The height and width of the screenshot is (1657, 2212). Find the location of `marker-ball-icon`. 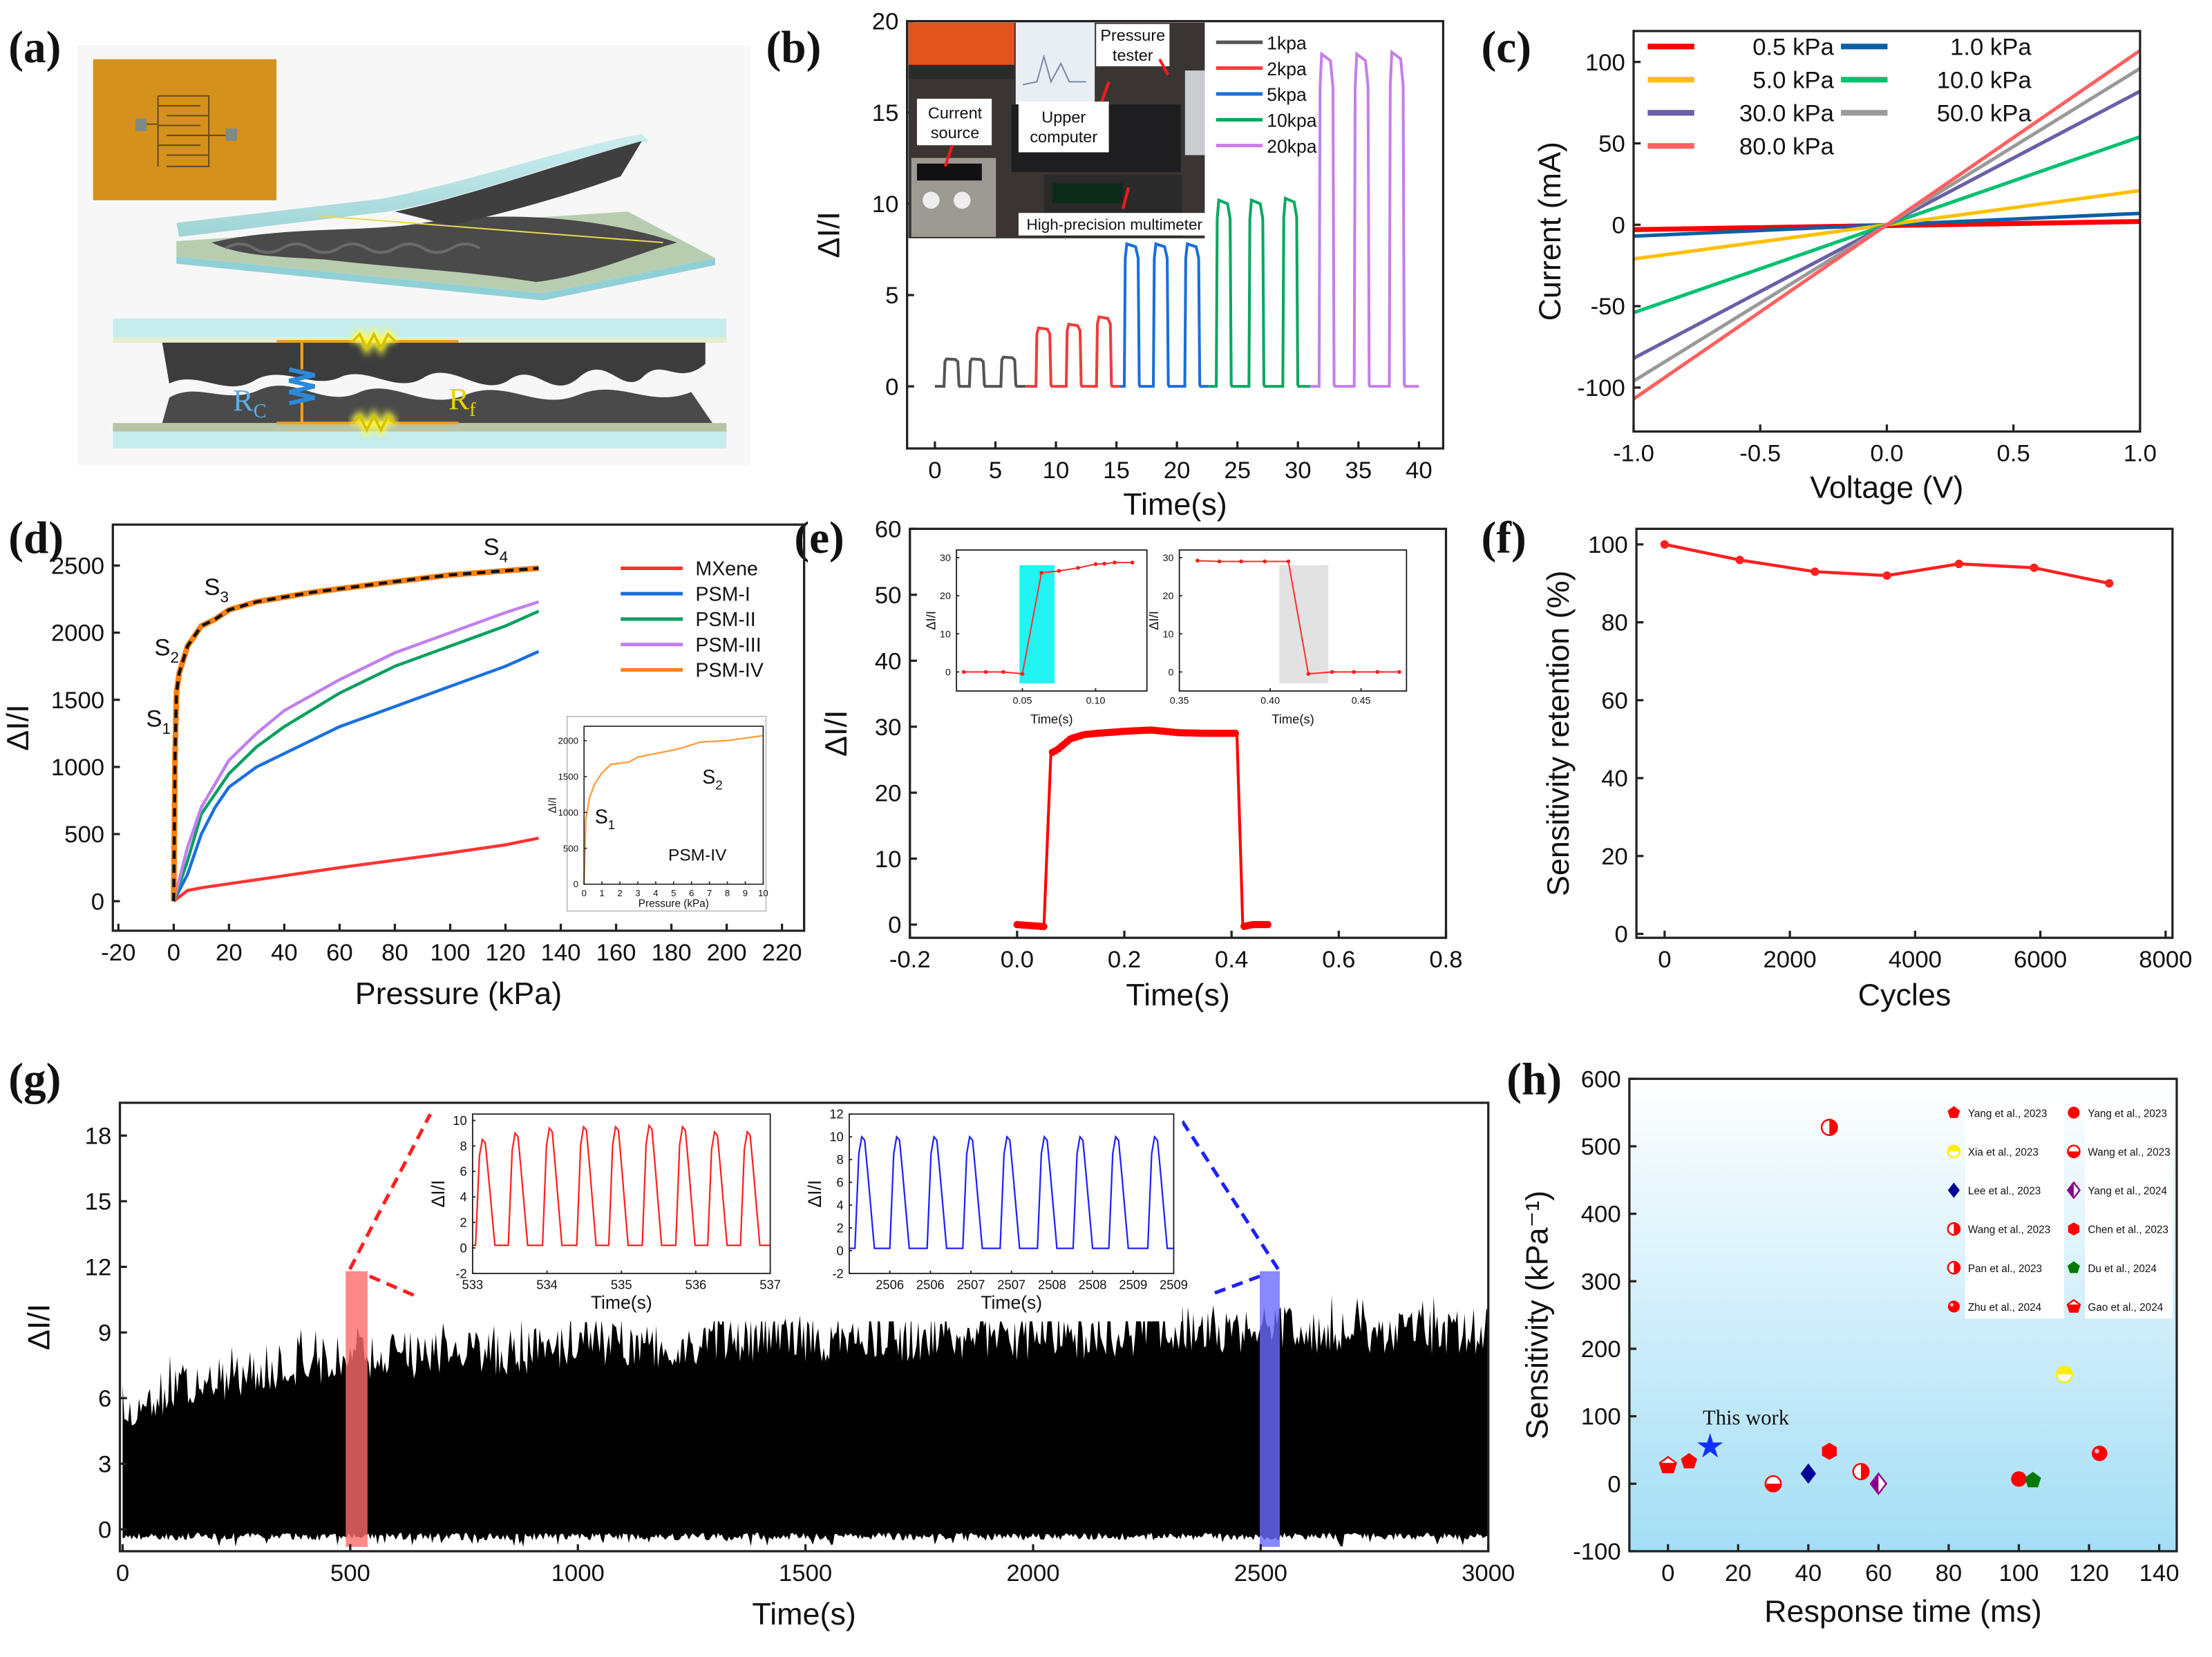

marker-ball-icon is located at coordinates (2100, 1453).